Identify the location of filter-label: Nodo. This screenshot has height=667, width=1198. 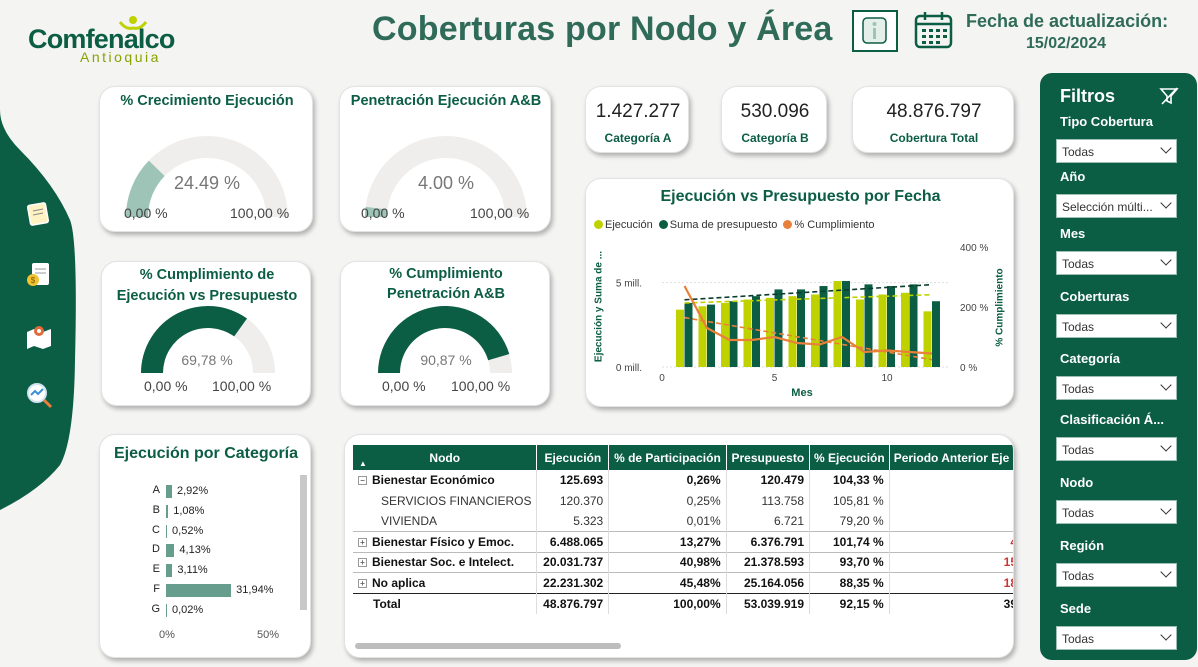
(1077, 482).